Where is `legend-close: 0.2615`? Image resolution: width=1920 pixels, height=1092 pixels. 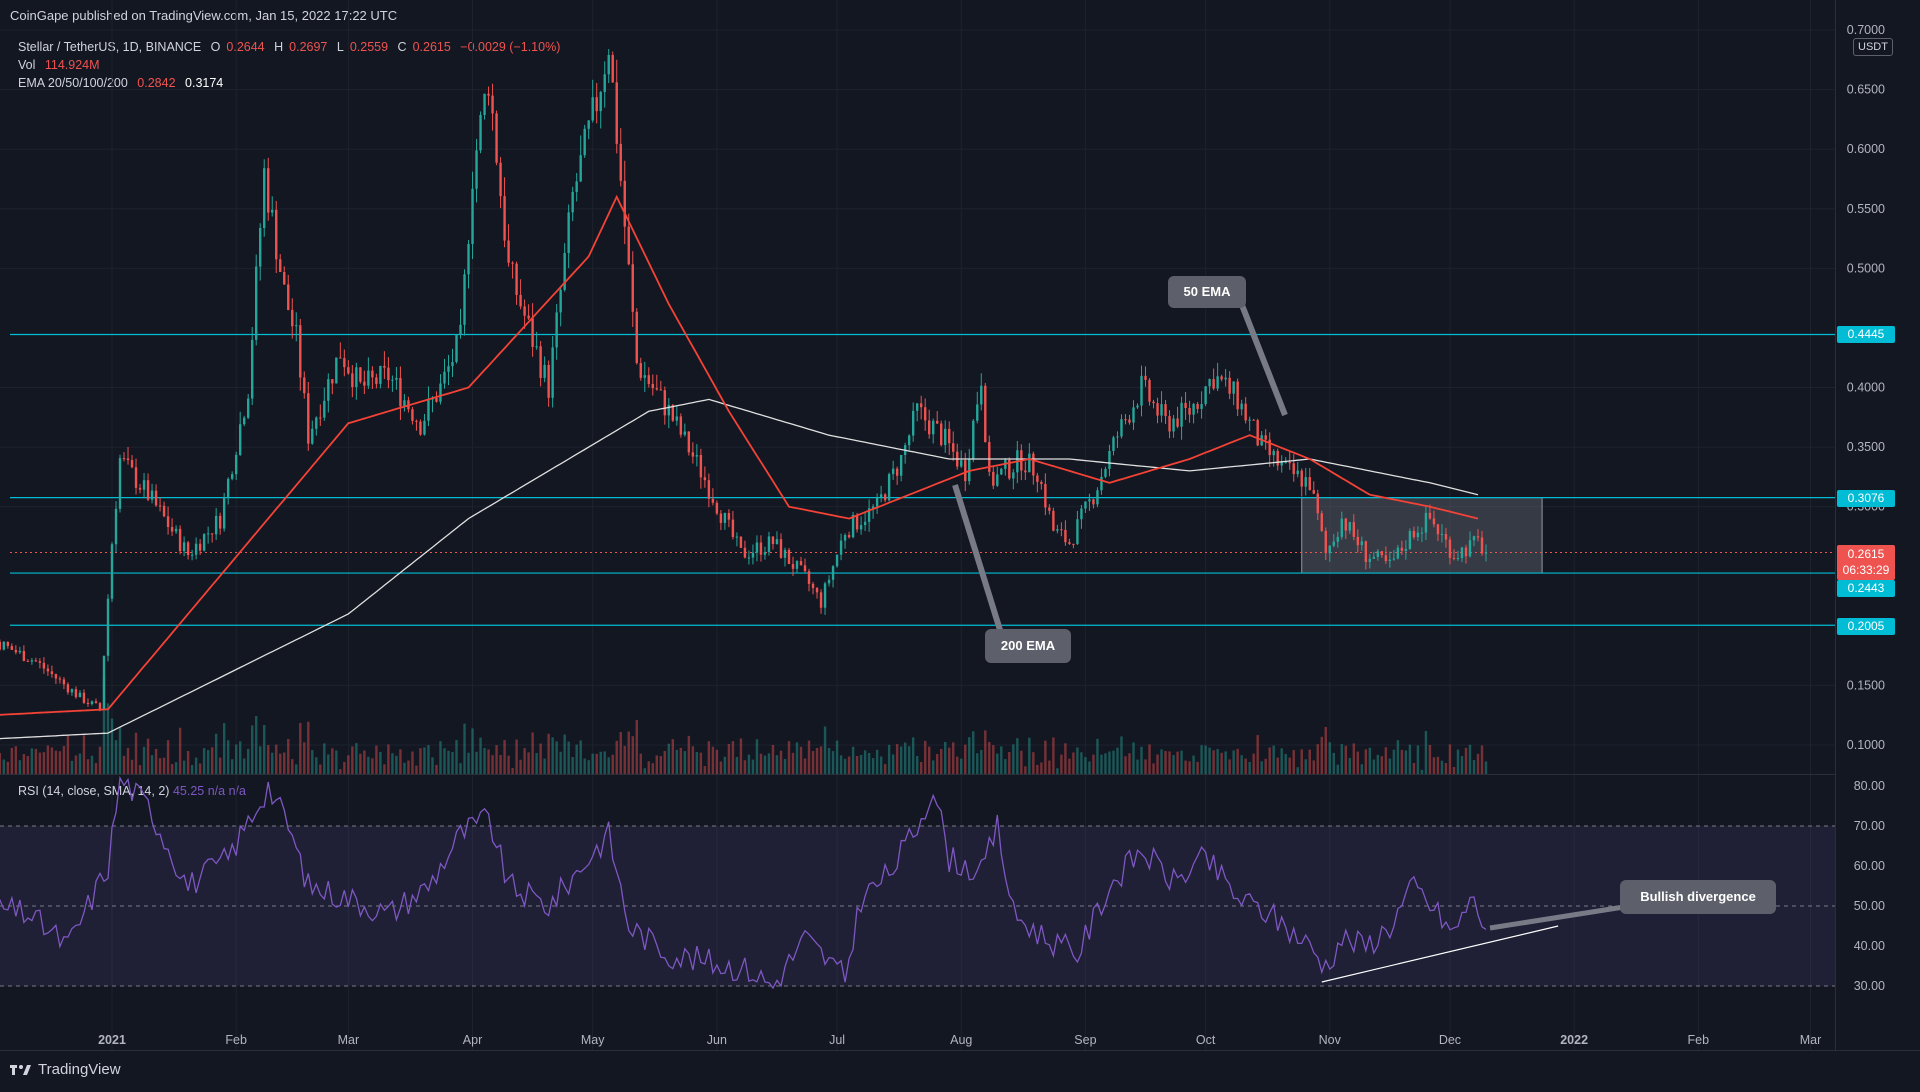 legend-close: 0.2615 is located at coordinates (431, 47).